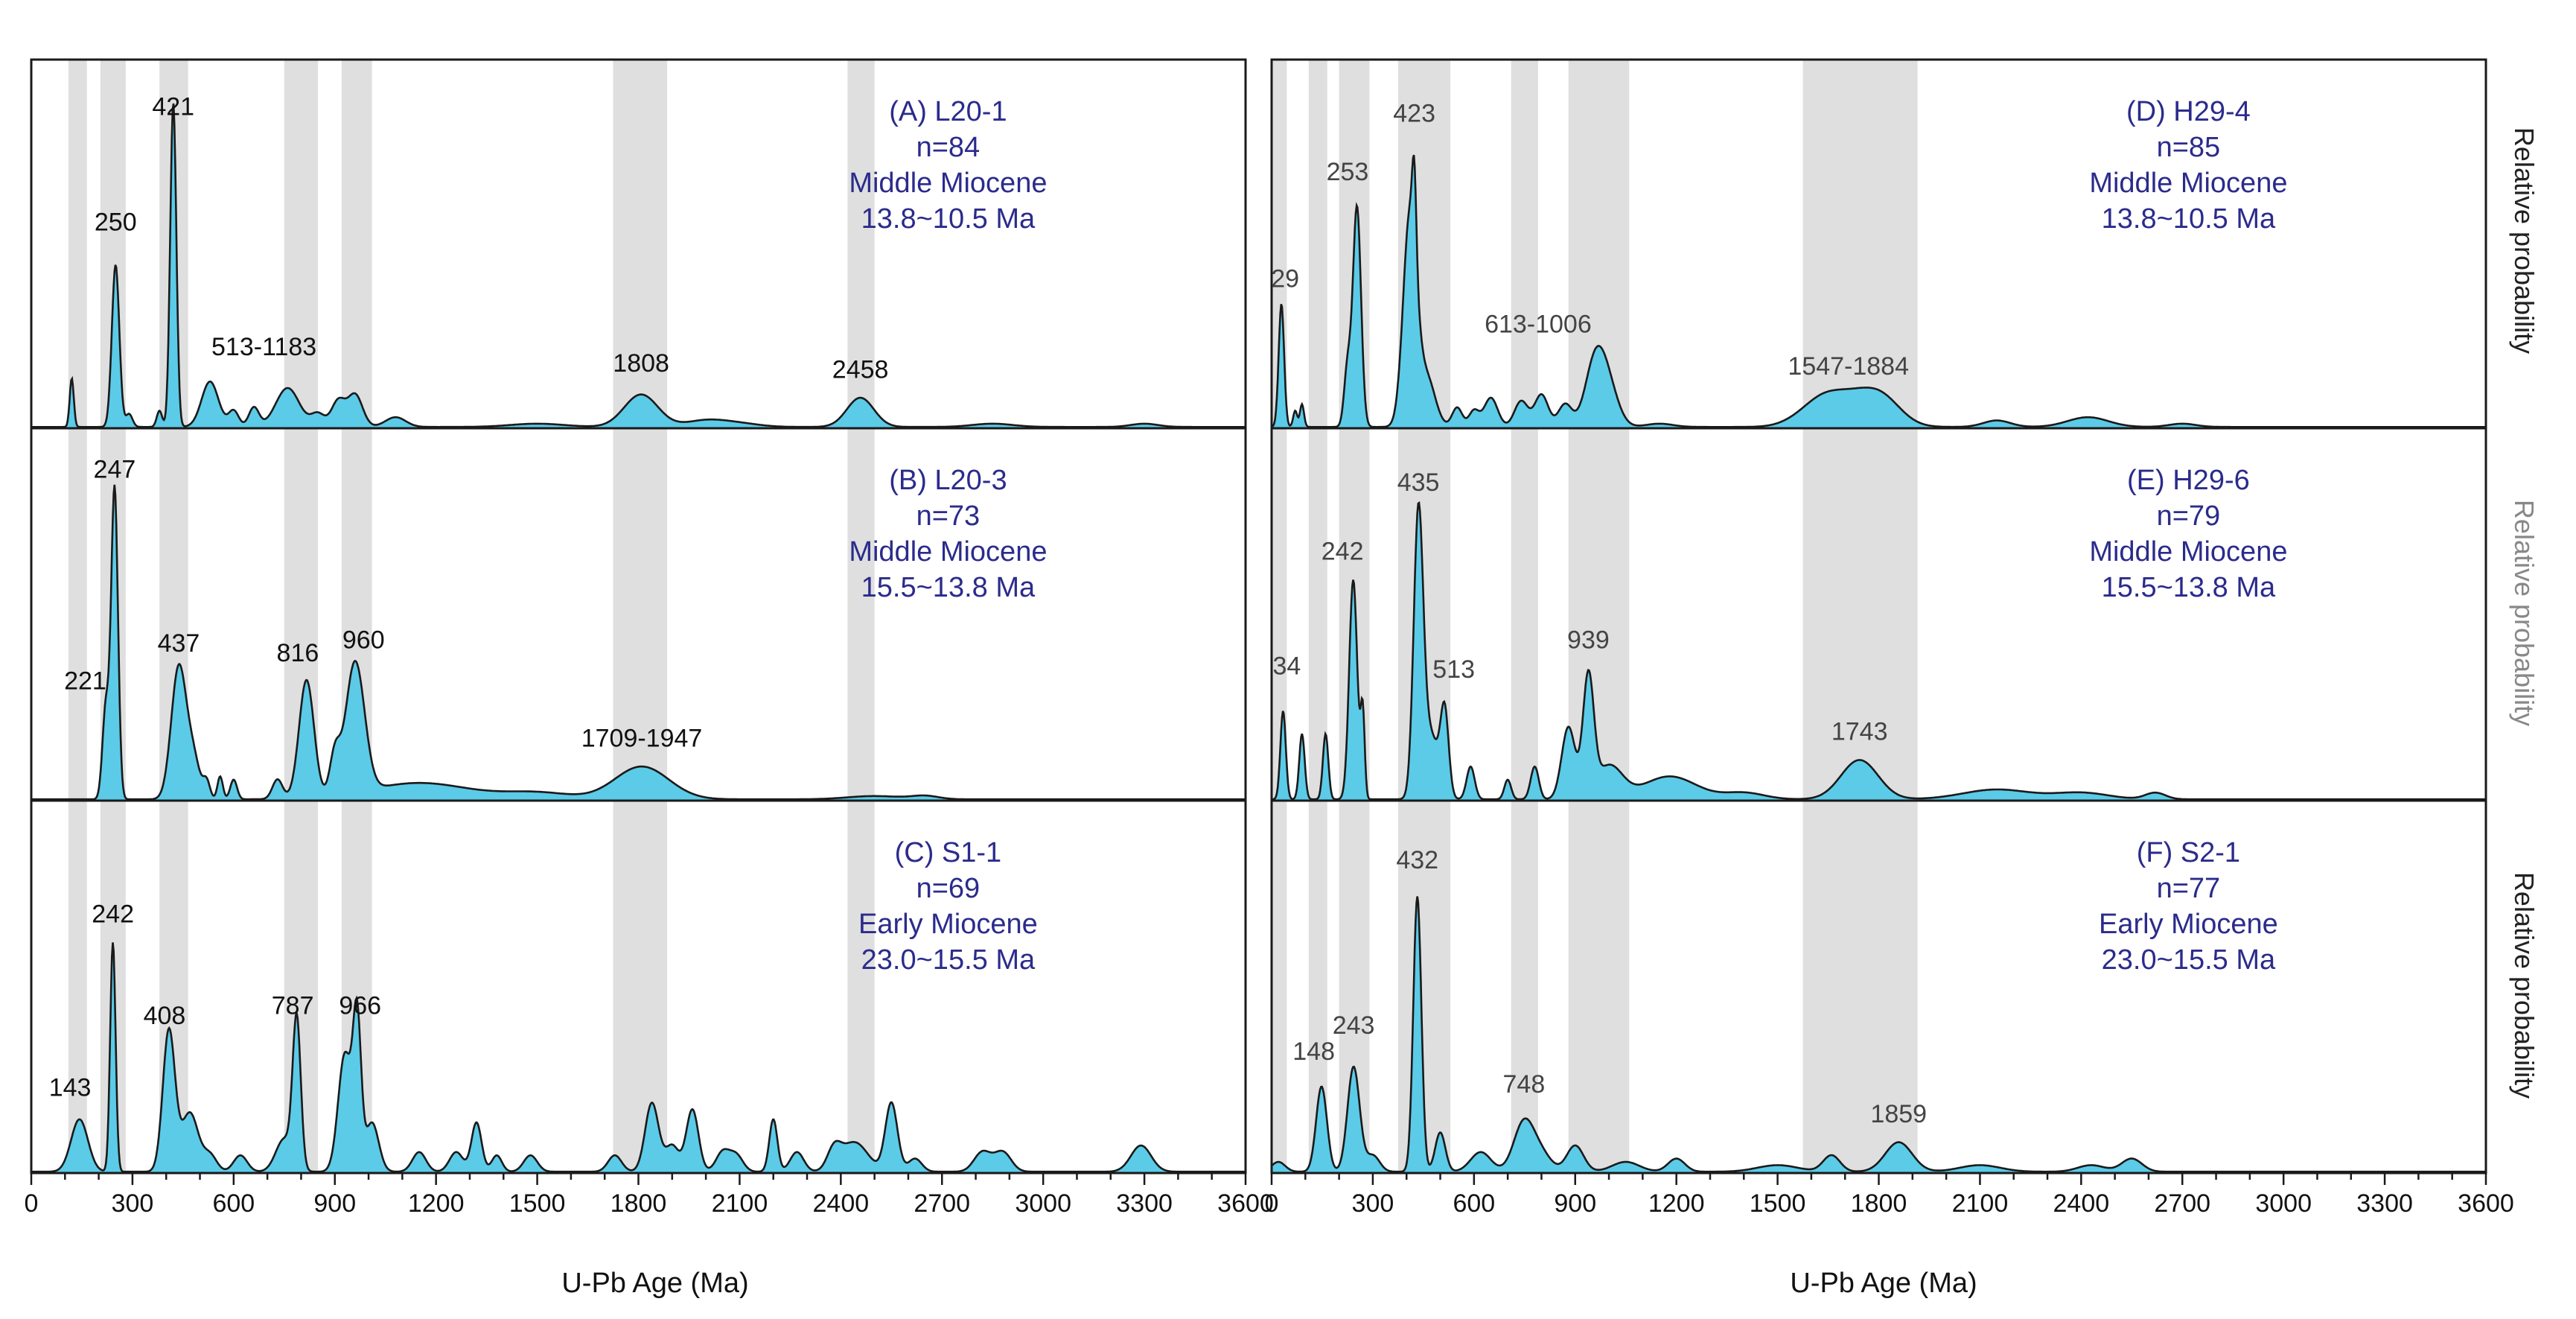  Describe the element at coordinates (179, 643) in the screenshot. I see `panel-B-peak-label: 437` at that location.